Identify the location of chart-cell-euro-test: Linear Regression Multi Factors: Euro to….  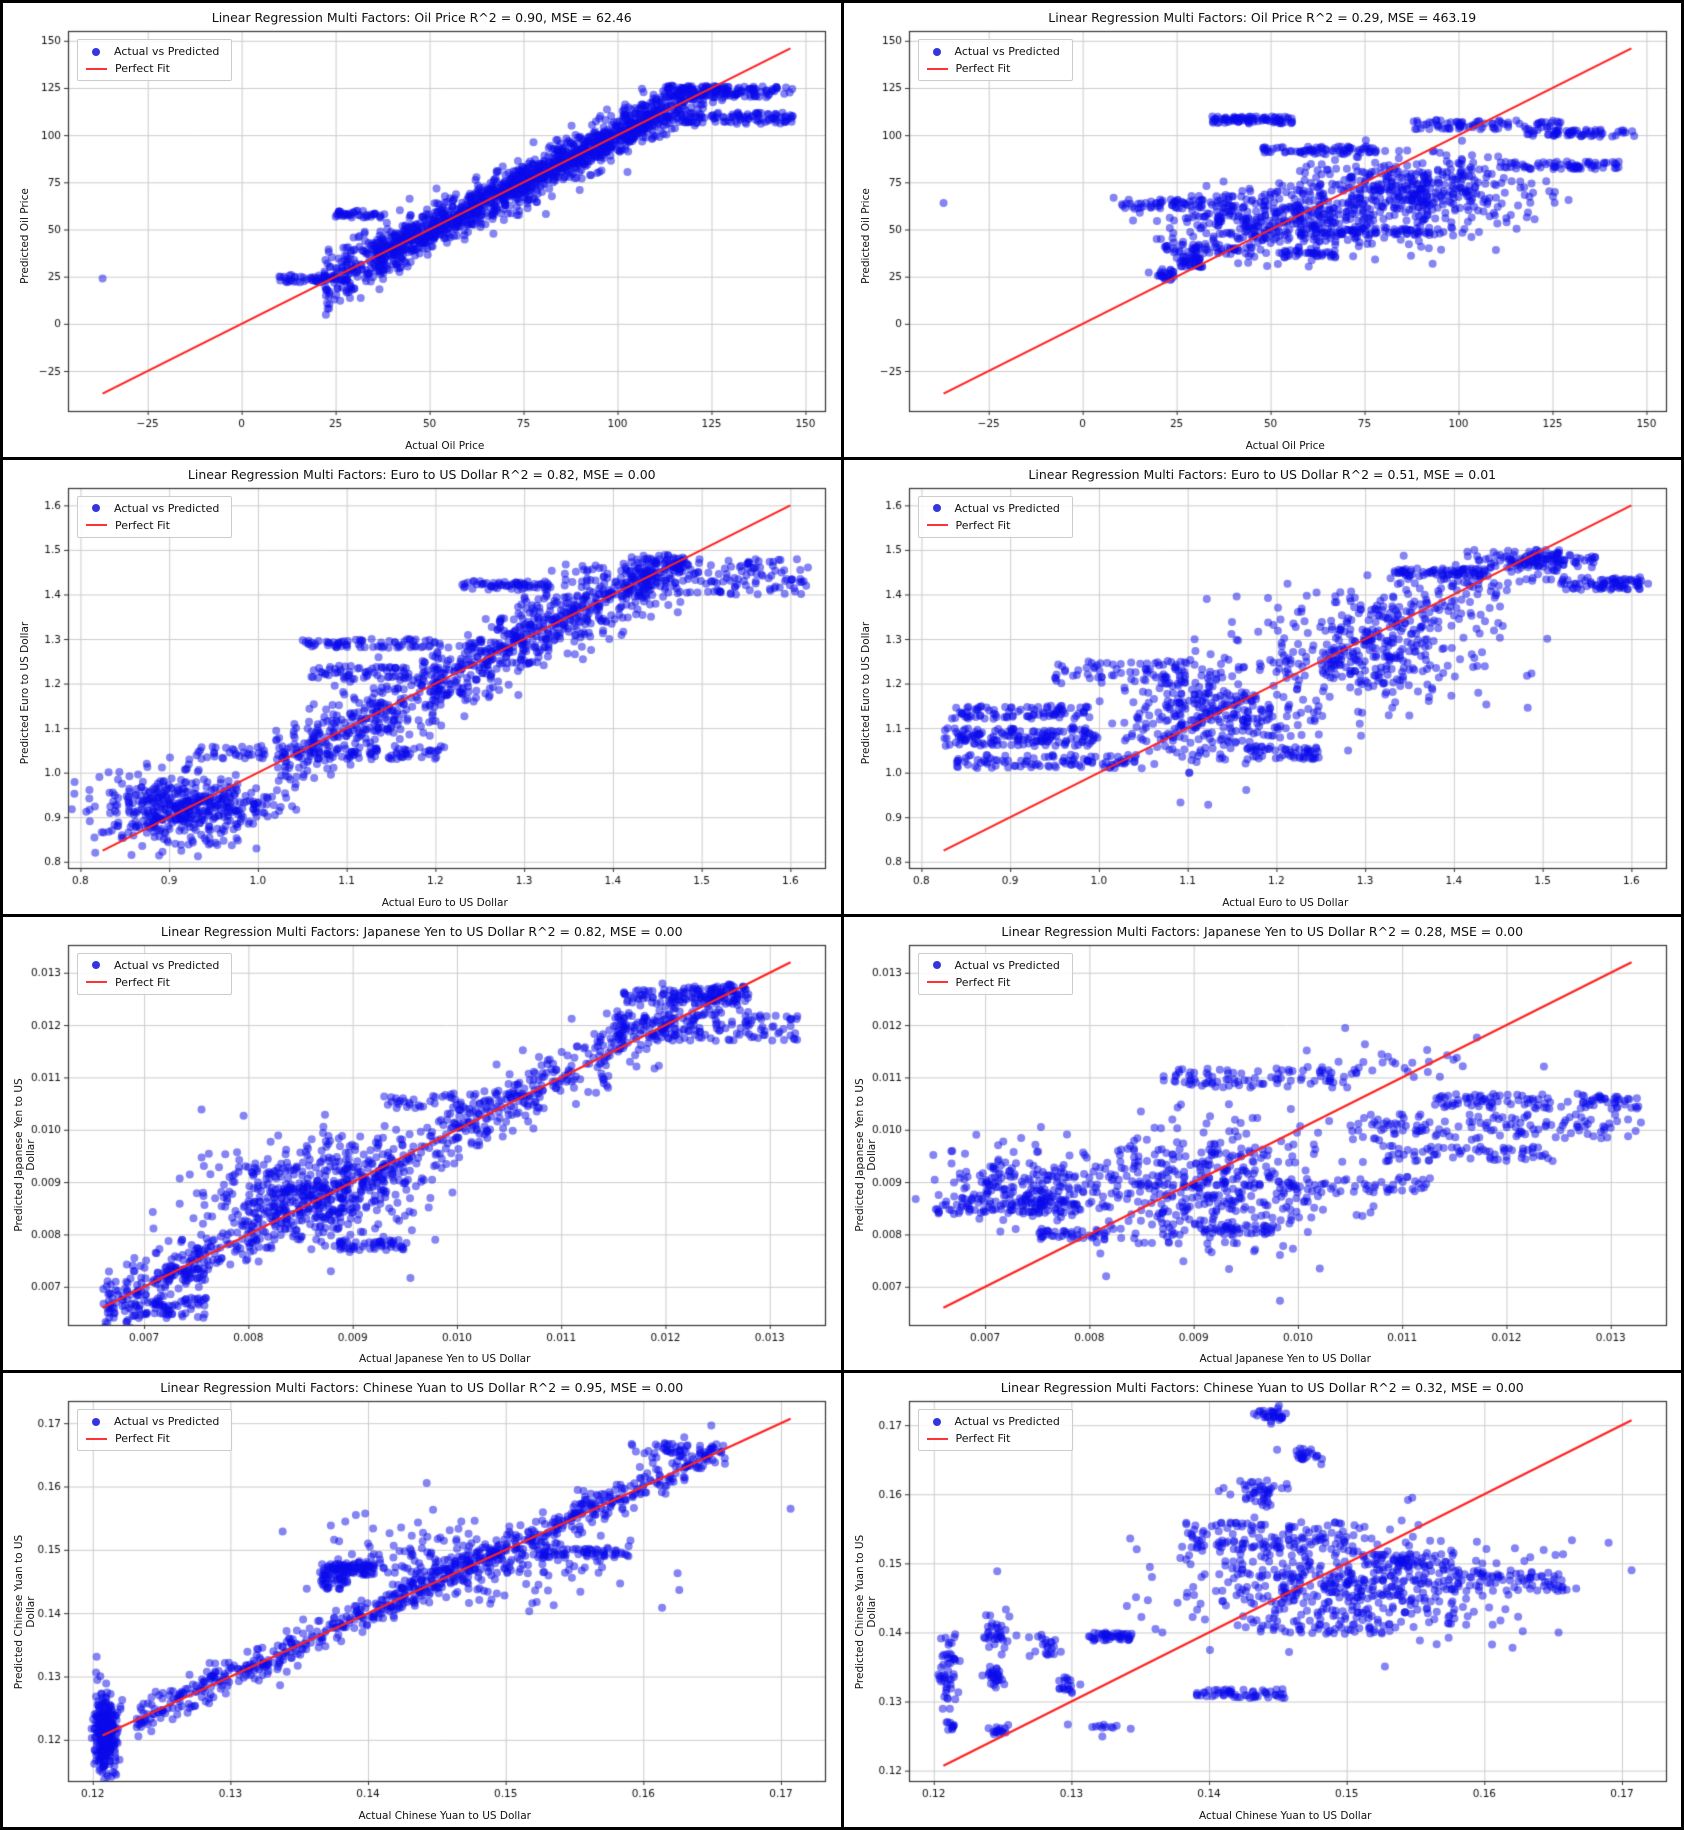
(1262, 686).